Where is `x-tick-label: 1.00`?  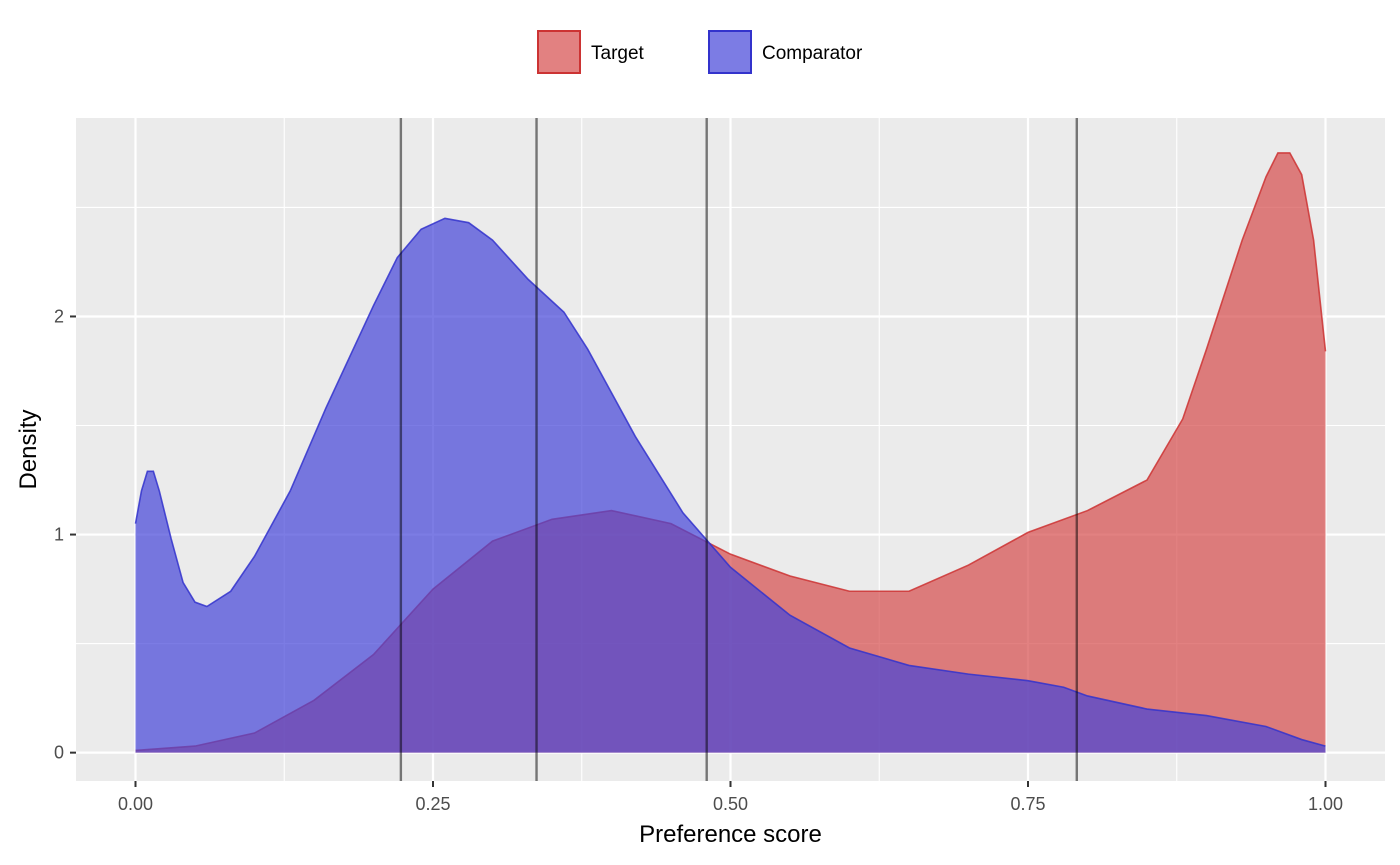 x-tick-label: 1.00 is located at coordinates (1325, 804).